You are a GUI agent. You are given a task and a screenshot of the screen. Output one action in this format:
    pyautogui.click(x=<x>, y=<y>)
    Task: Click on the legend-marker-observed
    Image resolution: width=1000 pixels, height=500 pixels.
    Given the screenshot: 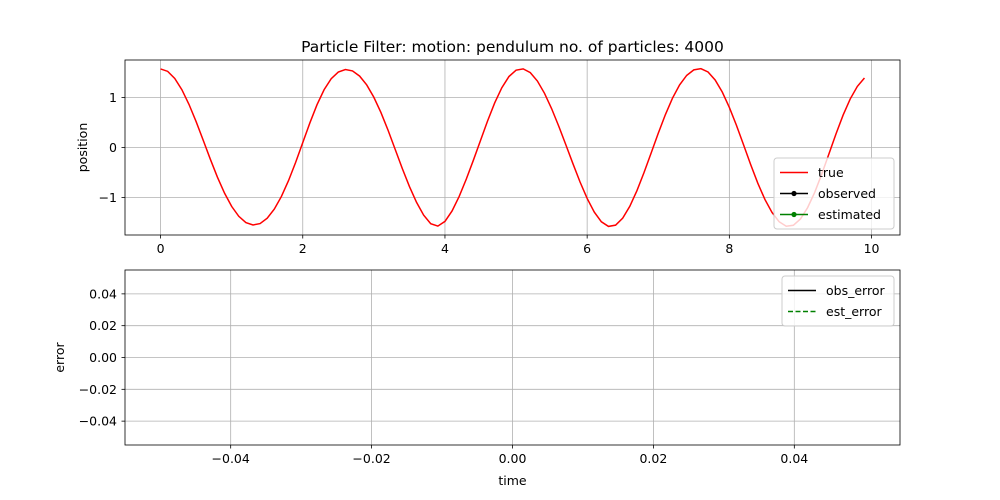 What is the action you would take?
    pyautogui.click(x=794, y=193)
    